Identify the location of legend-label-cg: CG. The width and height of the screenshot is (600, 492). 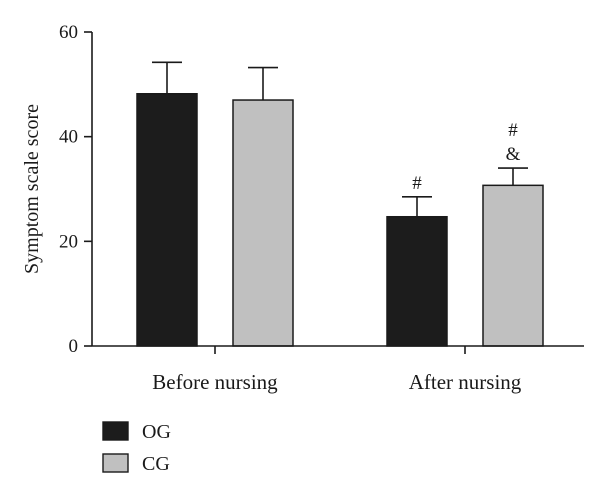
(156, 464).